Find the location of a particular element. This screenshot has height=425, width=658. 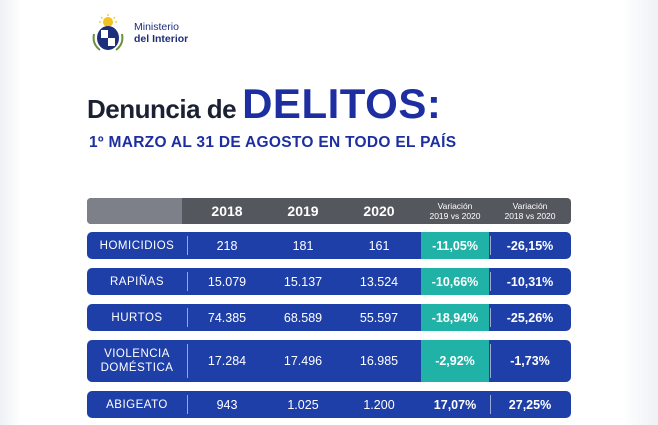

value-2019: 68.589 is located at coordinates (303, 317).